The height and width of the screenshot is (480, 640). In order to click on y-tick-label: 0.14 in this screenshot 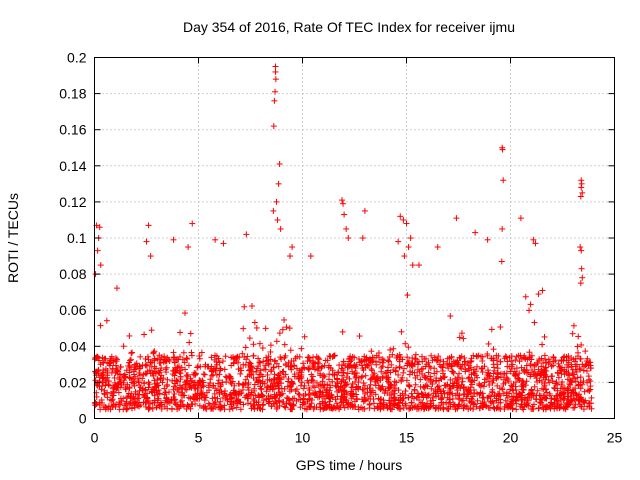, I will do `click(72, 166)`.